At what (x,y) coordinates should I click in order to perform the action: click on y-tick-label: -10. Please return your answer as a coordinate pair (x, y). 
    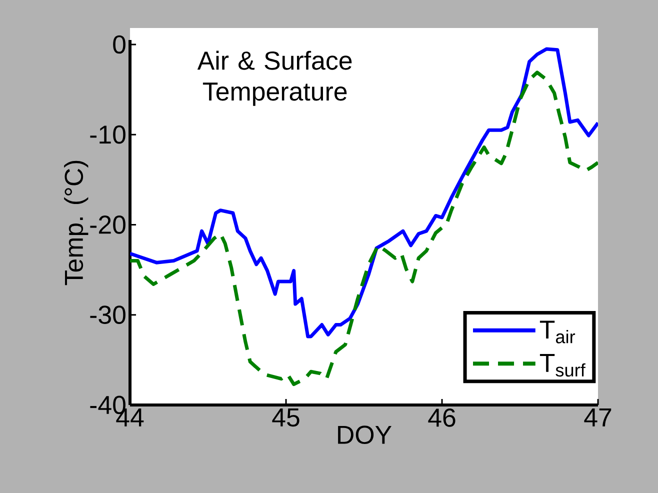
    Looking at the image, I should click on (108, 134).